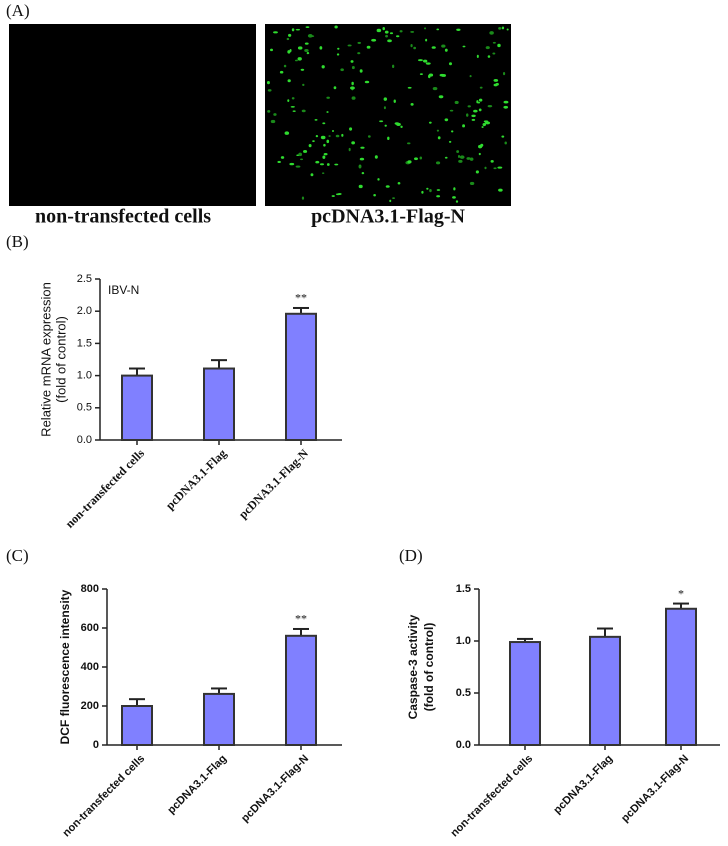 Image resolution: width=728 pixels, height=846 pixels. Describe the element at coordinates (275, 789) in the screenshot. I see `x-tick-label: pcDNA3.1-Flag-N` at that location.